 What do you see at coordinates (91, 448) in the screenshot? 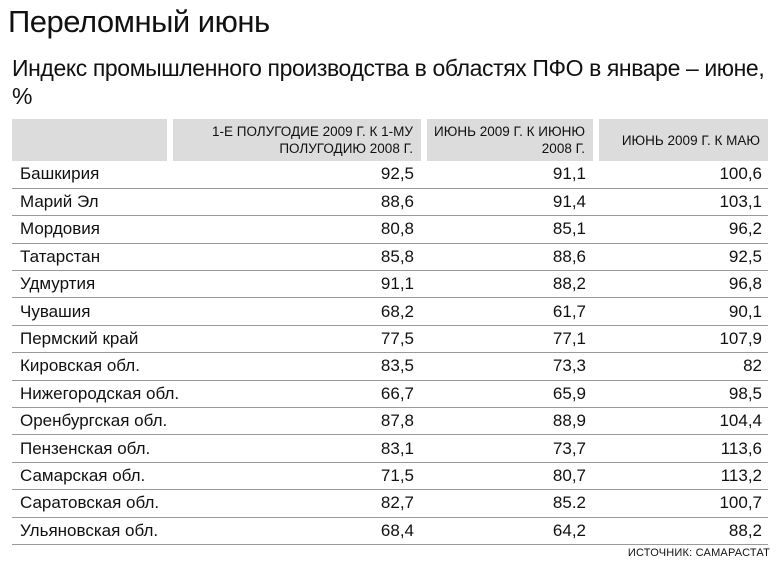
I see `region-cell: Пензенская обл.` at bounding box center [91, 448].